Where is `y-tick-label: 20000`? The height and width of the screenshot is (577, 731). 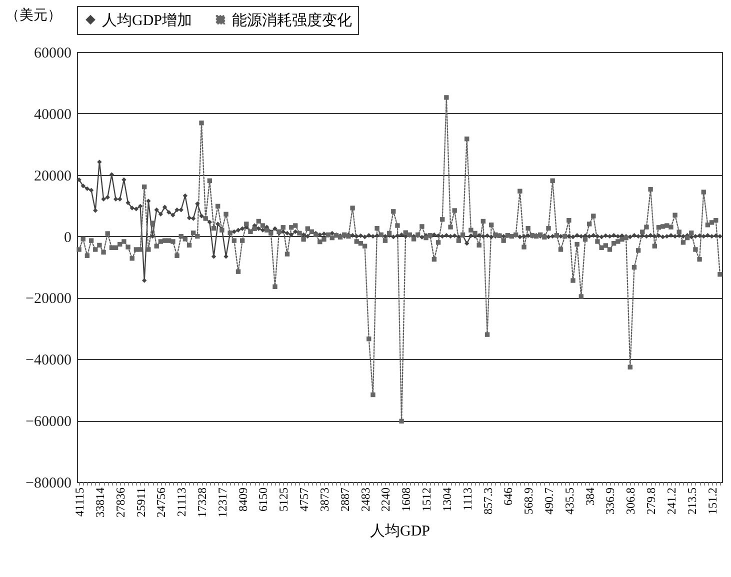 y-tick-label: 20000 is located at coordinates (53, 176).